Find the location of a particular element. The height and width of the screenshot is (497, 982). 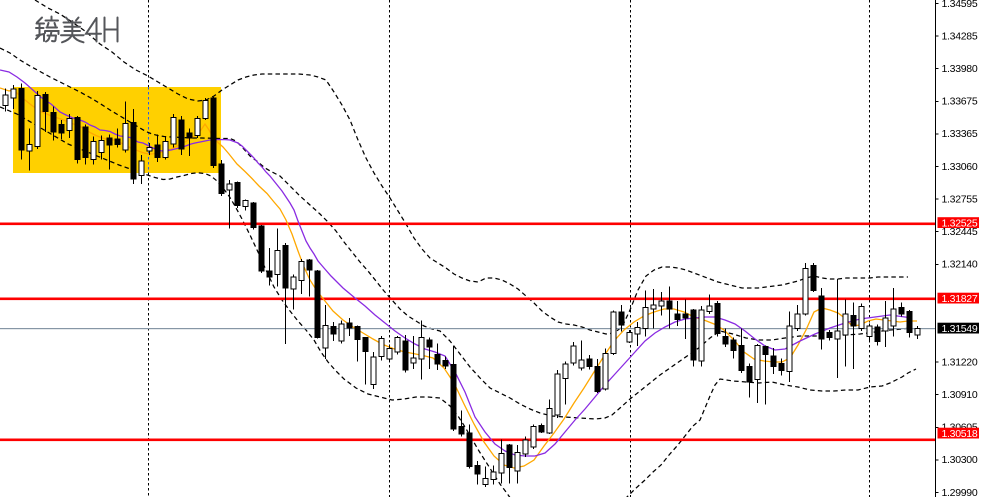

svg-text: 1.31220 is located at coordinates (960, 362).